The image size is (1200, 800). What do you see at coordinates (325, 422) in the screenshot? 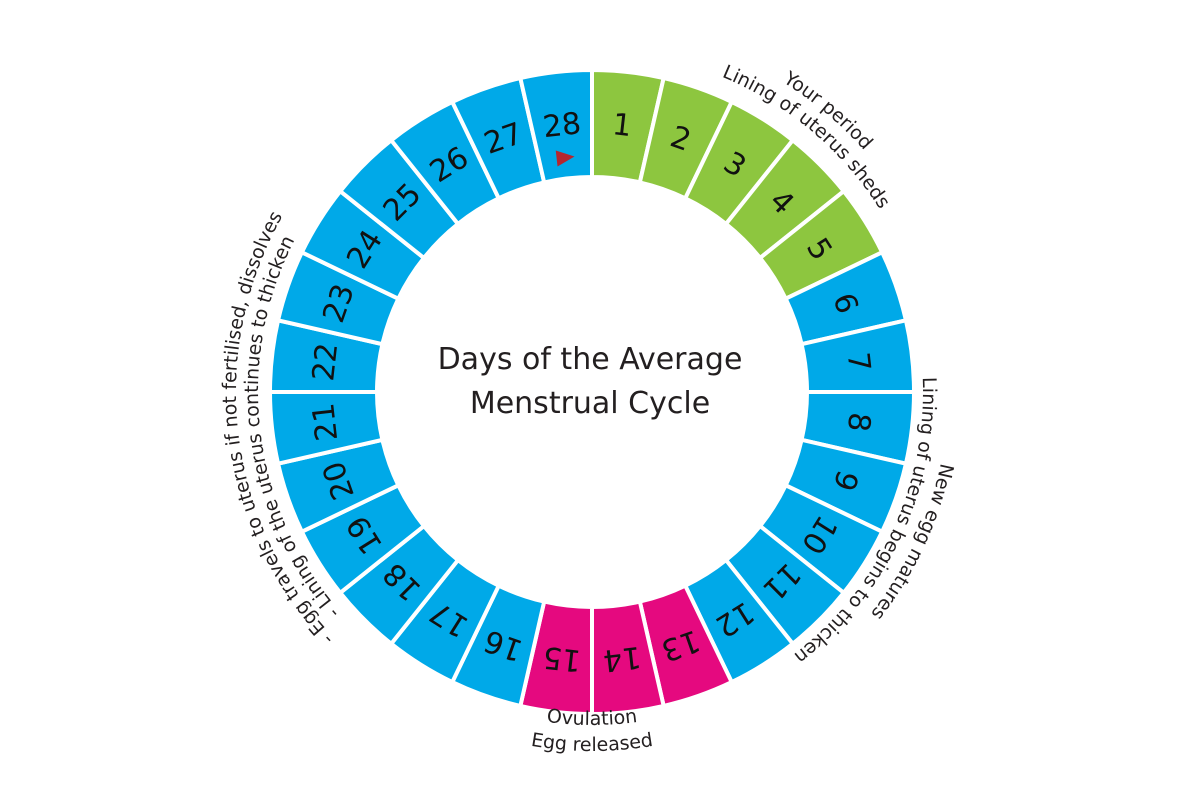
I see `day-number-21: 21` at bounding box center [325, 422].